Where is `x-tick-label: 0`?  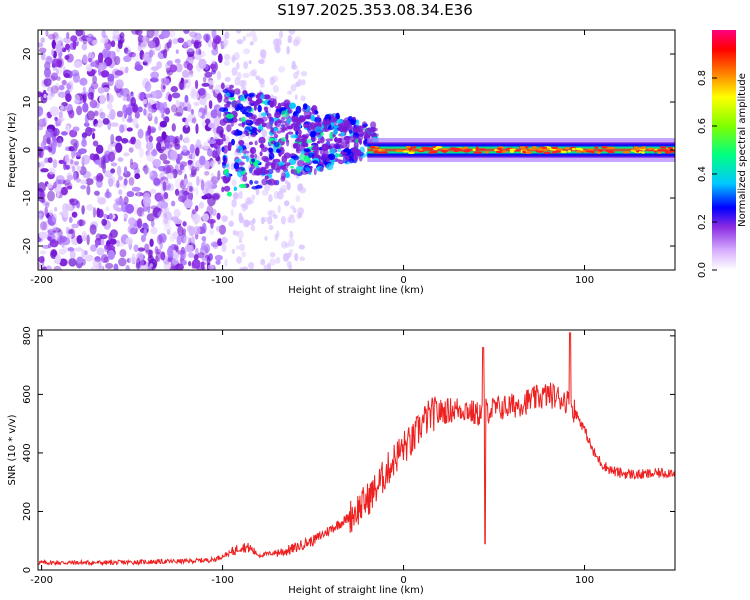 x-tick-label: 0 is located at coordinates (403, 280).